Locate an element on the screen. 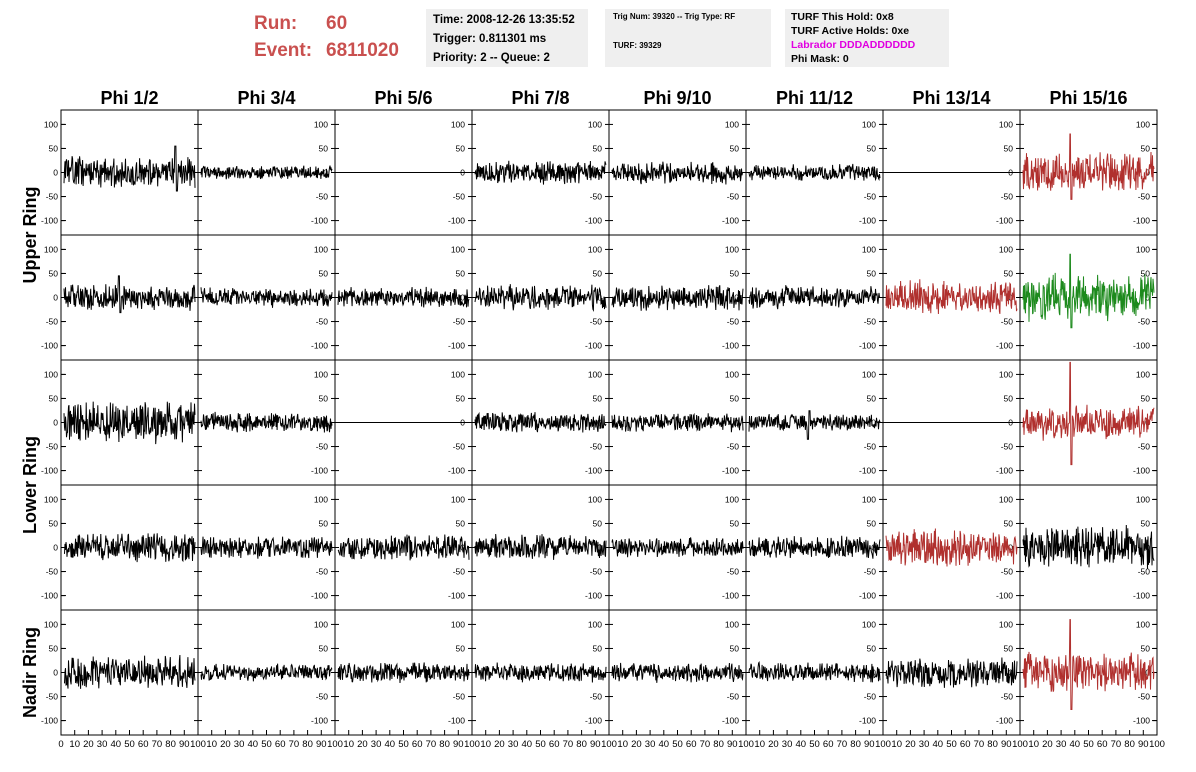  x-tick-label: 0 is located at coordinates (60, 744).